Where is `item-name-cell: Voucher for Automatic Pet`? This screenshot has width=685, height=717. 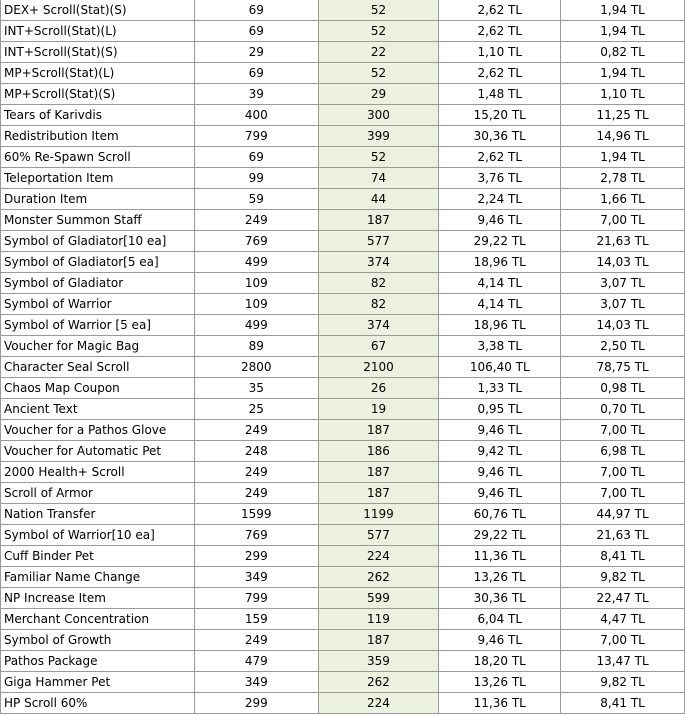
item-name-cell: Voucher for Automatic Pet is located at coordinates (97, 451).